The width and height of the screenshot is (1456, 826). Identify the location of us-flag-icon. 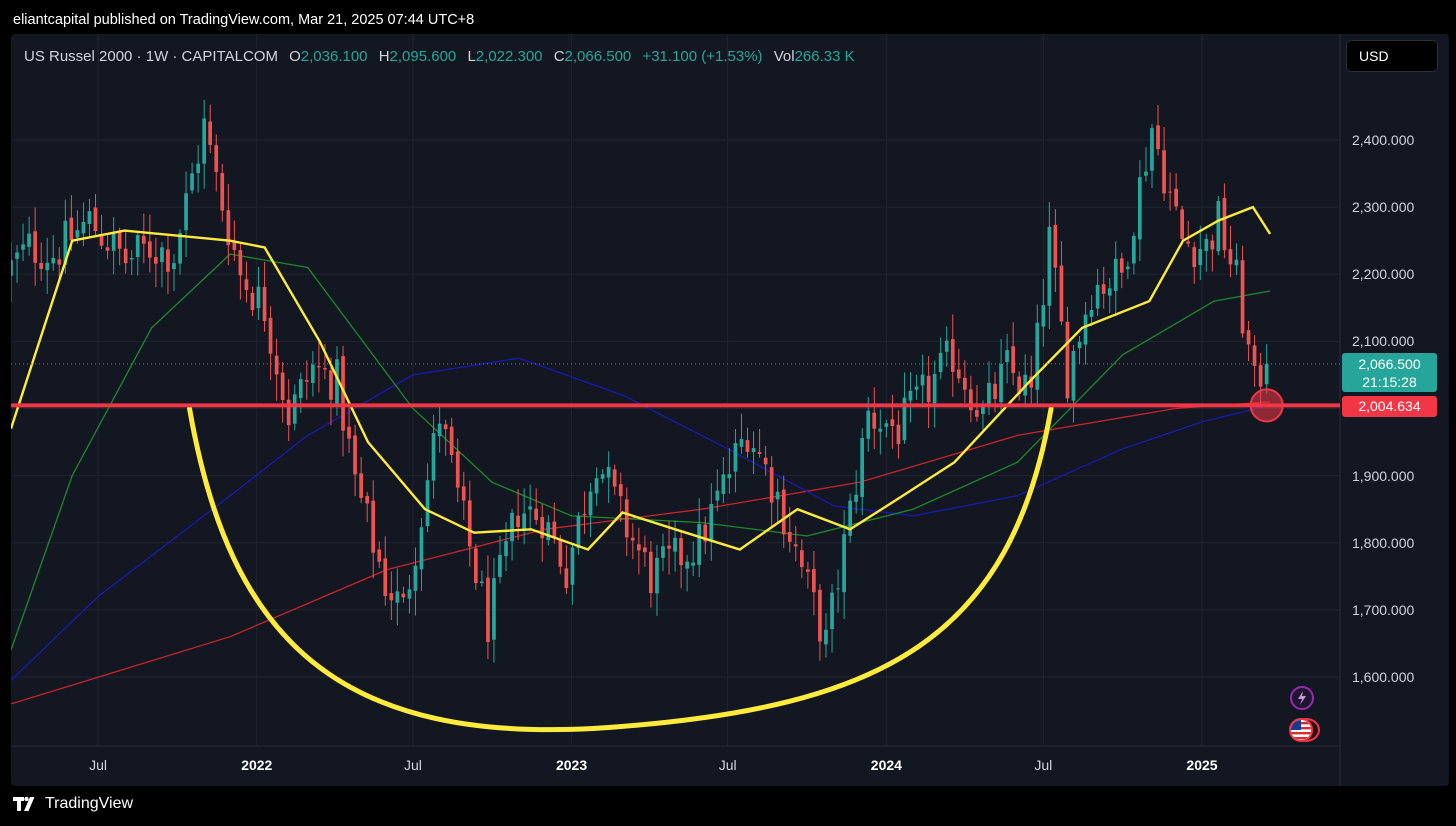
(1301, 730).